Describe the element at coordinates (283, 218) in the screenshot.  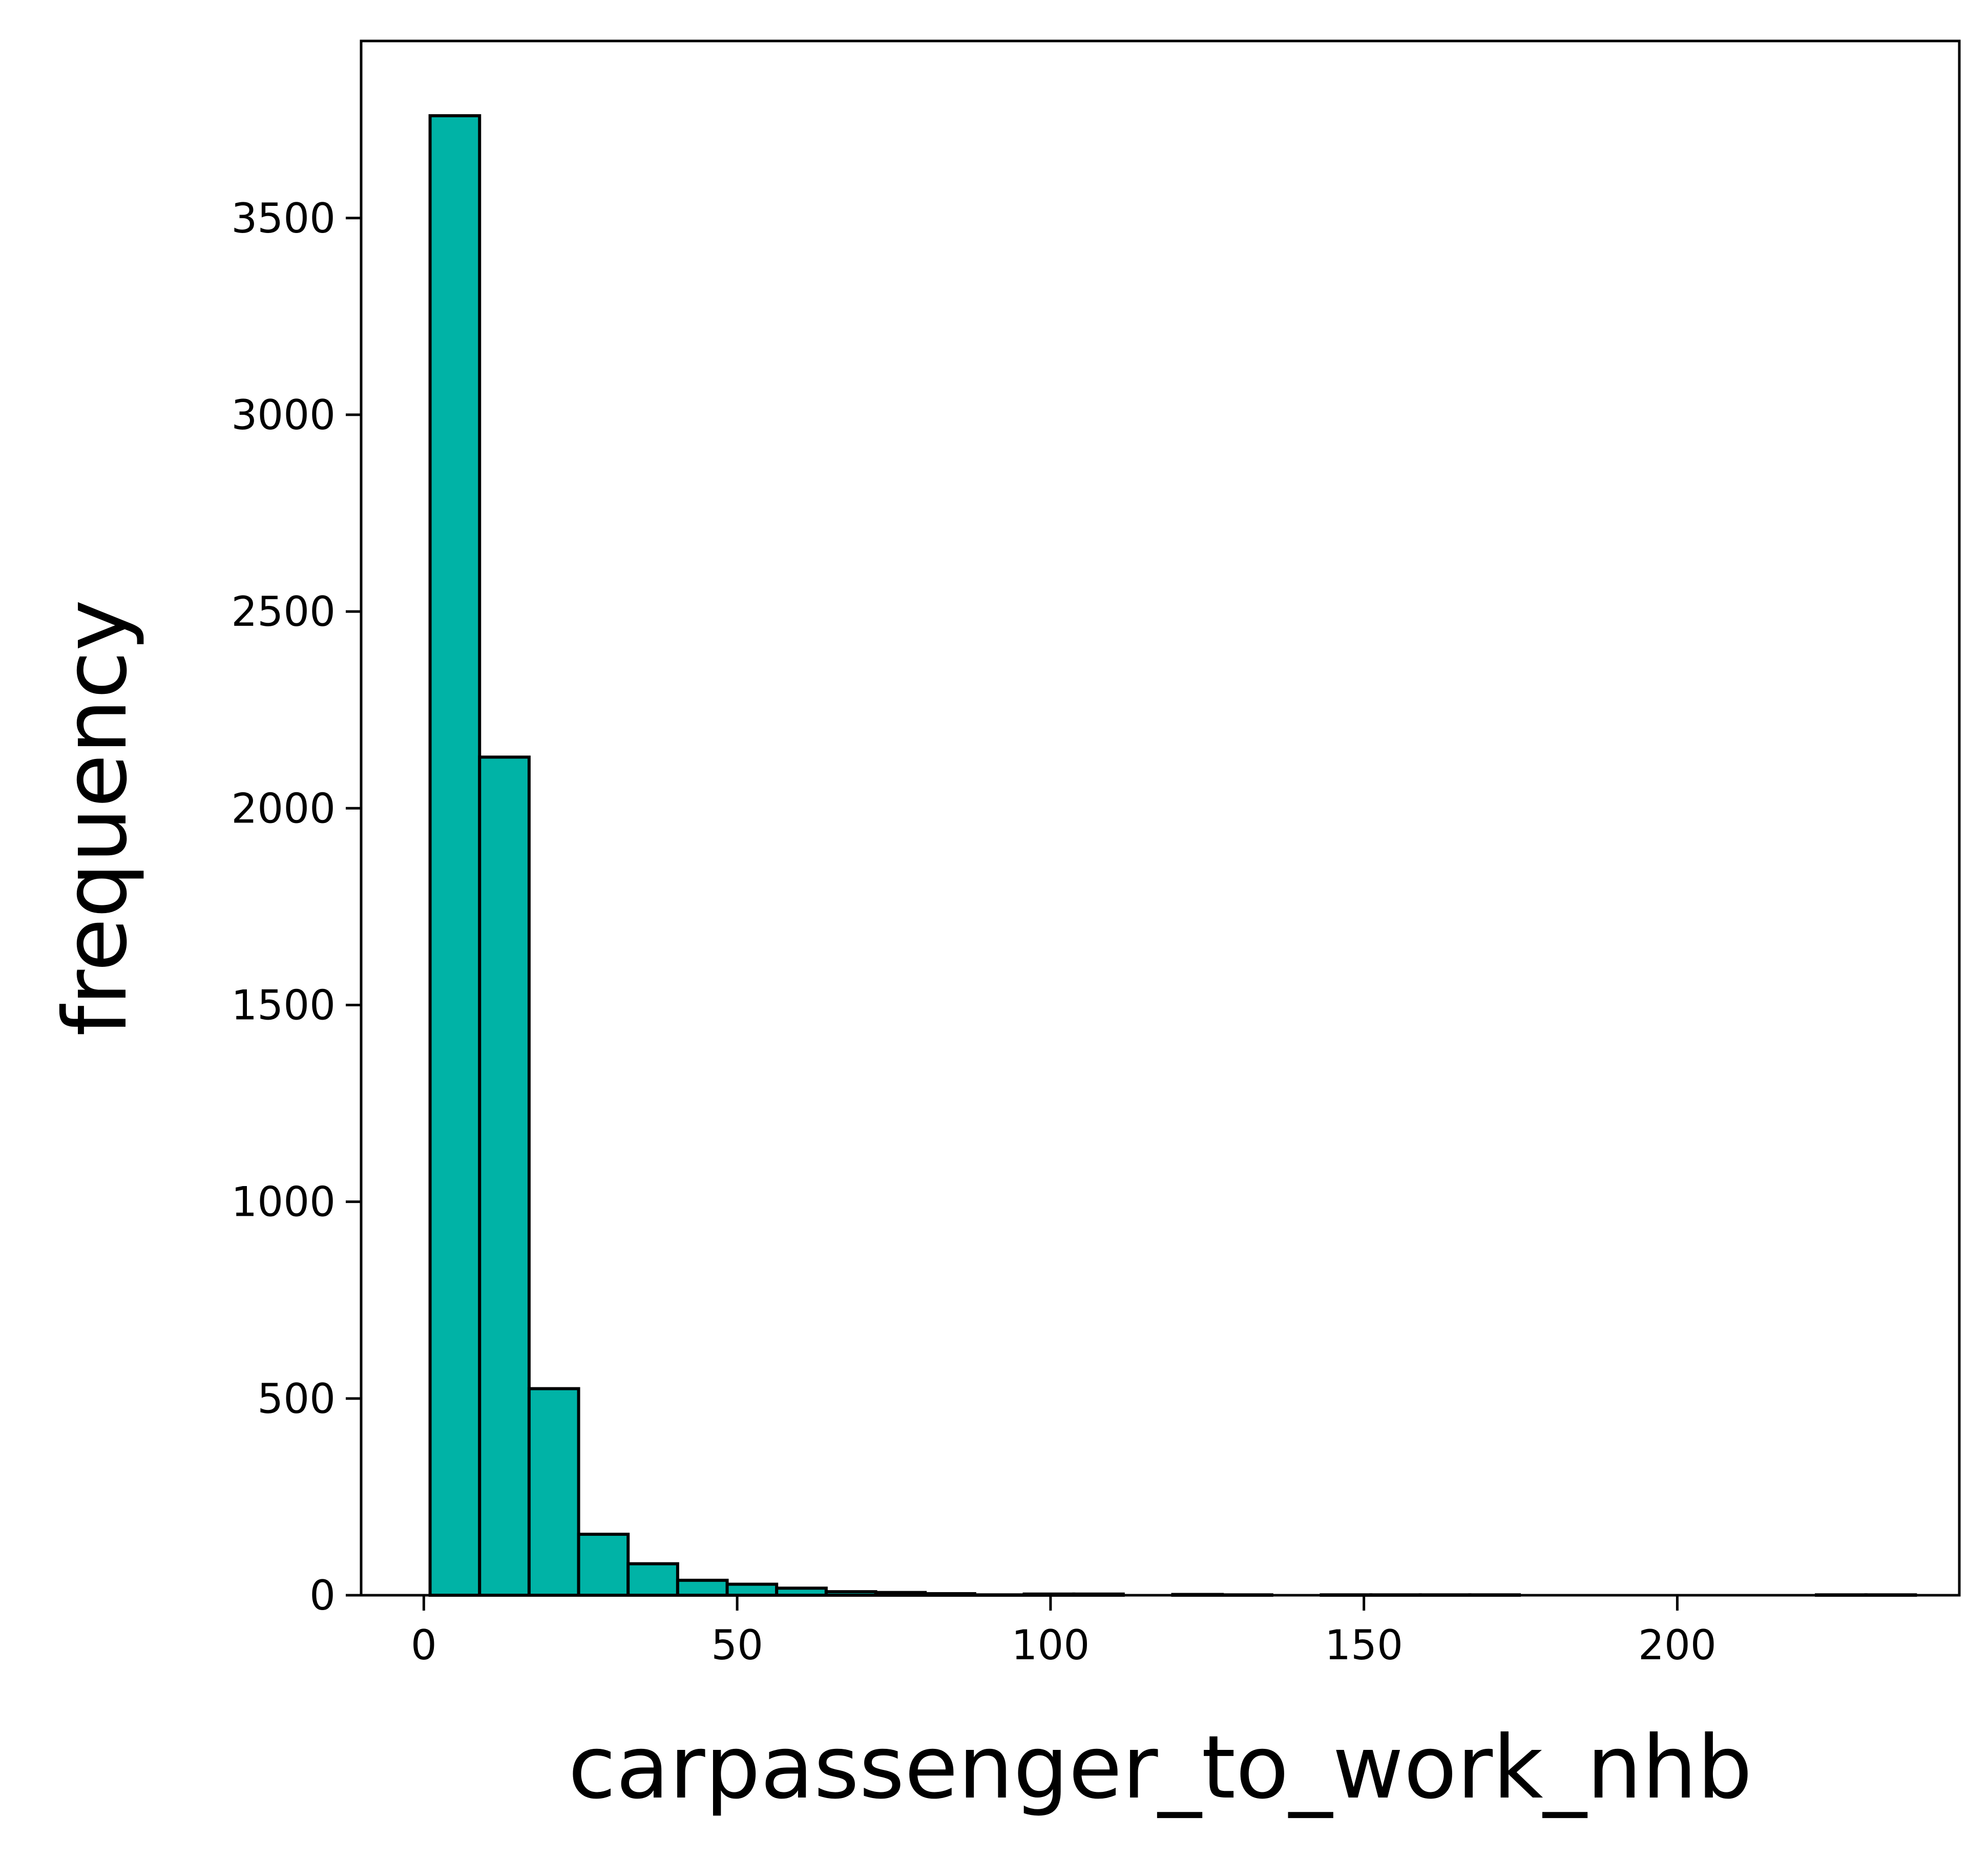
I see `y-tick-label-7: 3500` at that location.